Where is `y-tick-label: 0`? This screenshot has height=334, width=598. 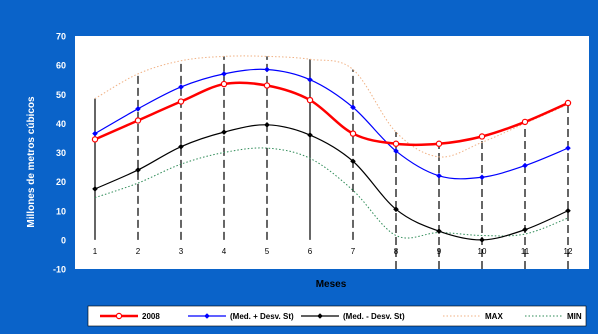 y-tick-label: 0 is located at coordinates (63, 240).